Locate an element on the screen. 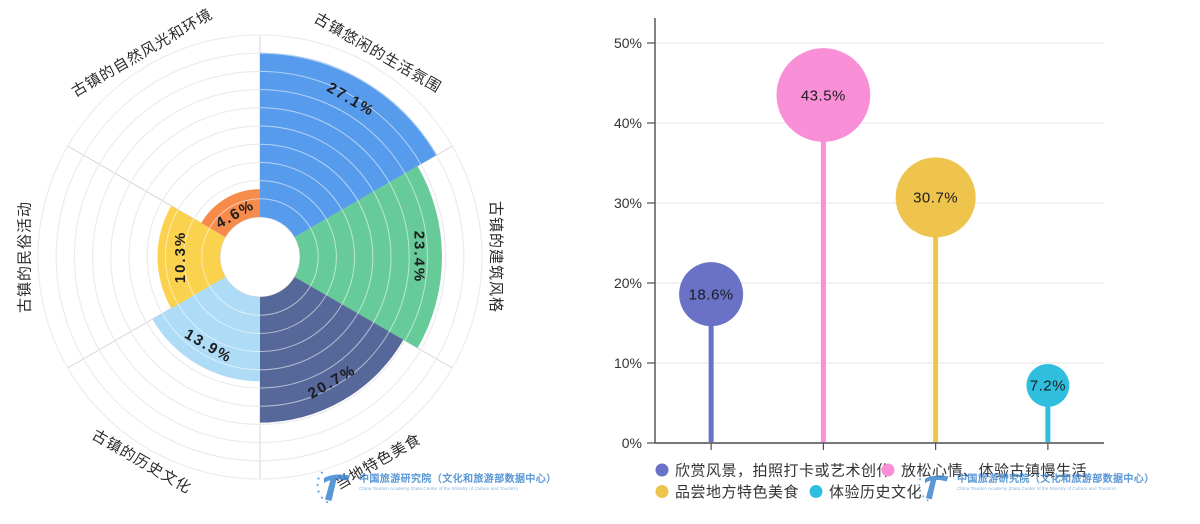  rose-category-label: 古镇的历史文化 is located at coordinates (142, 462).